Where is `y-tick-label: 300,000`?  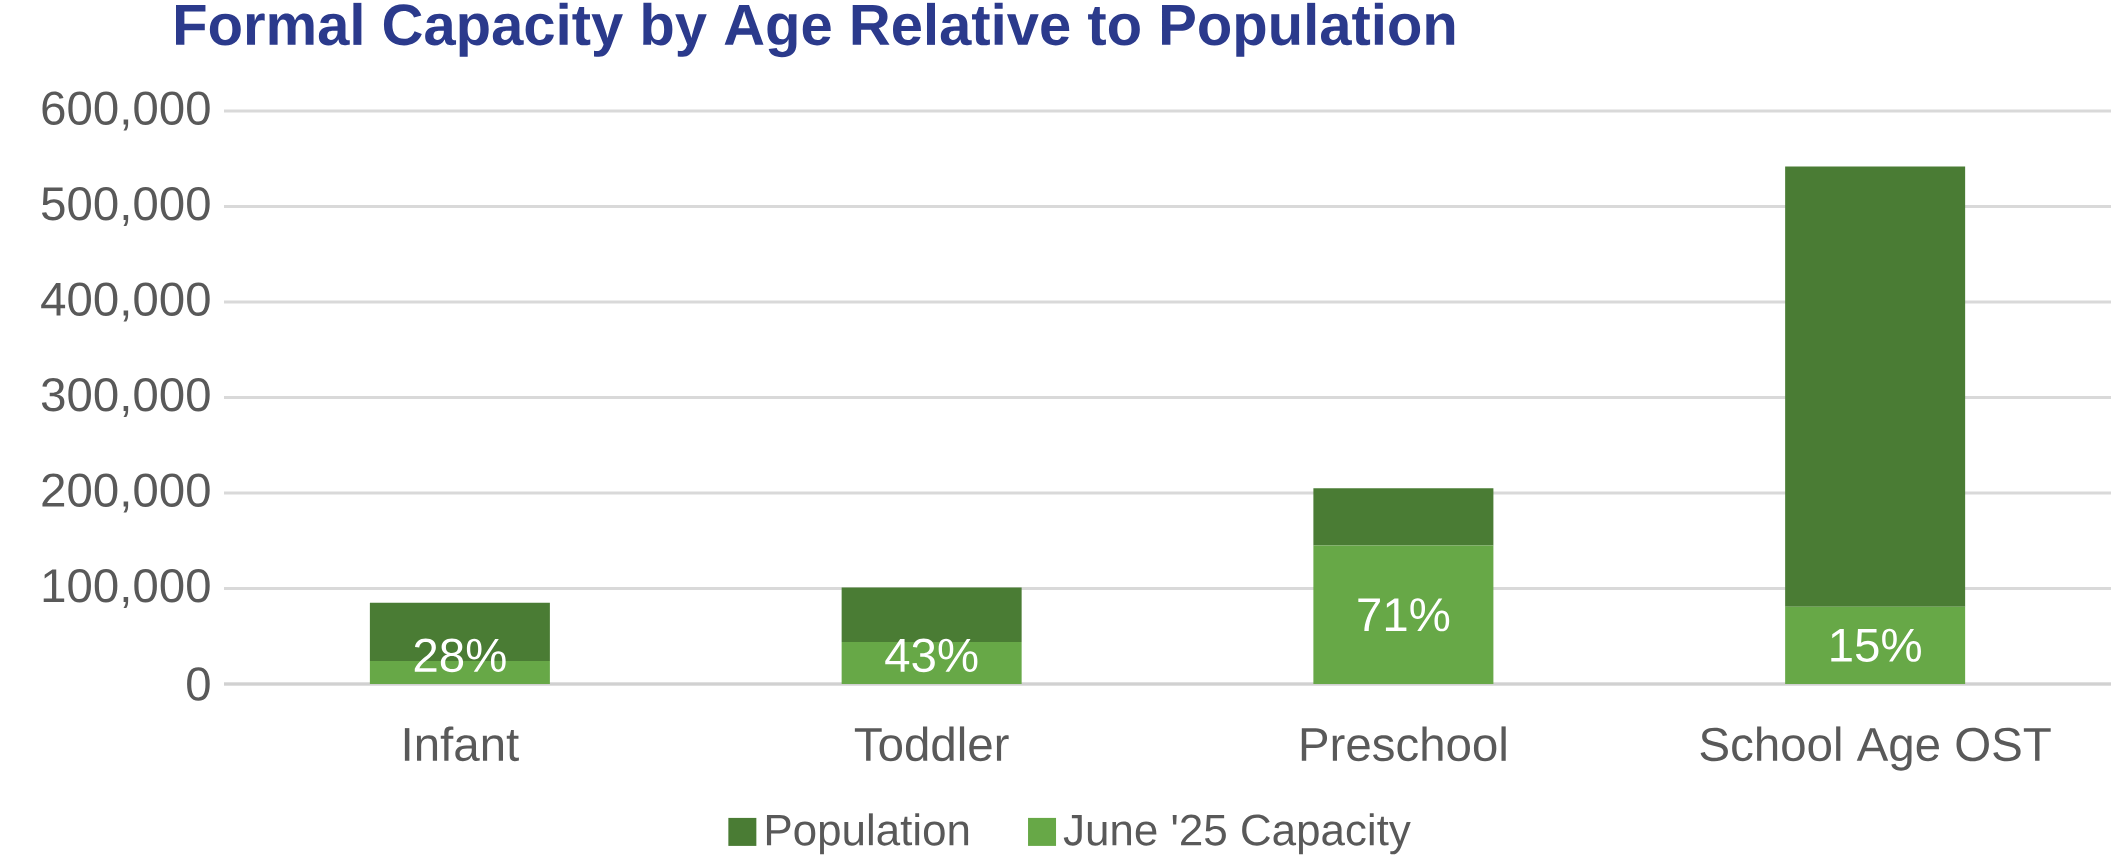
y-tick-label: 300,000 is located at coordinates (125, 397).